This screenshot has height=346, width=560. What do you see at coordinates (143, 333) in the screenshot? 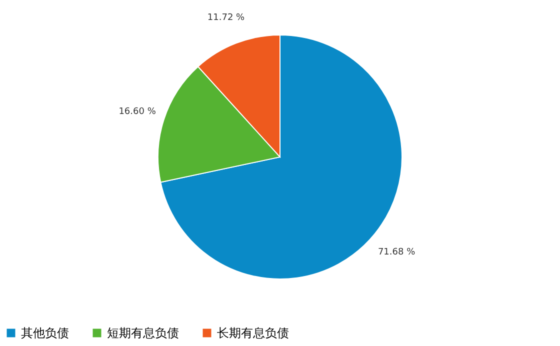
I see `legend-label: 短期有息负债` at bounding box center [143, 333].